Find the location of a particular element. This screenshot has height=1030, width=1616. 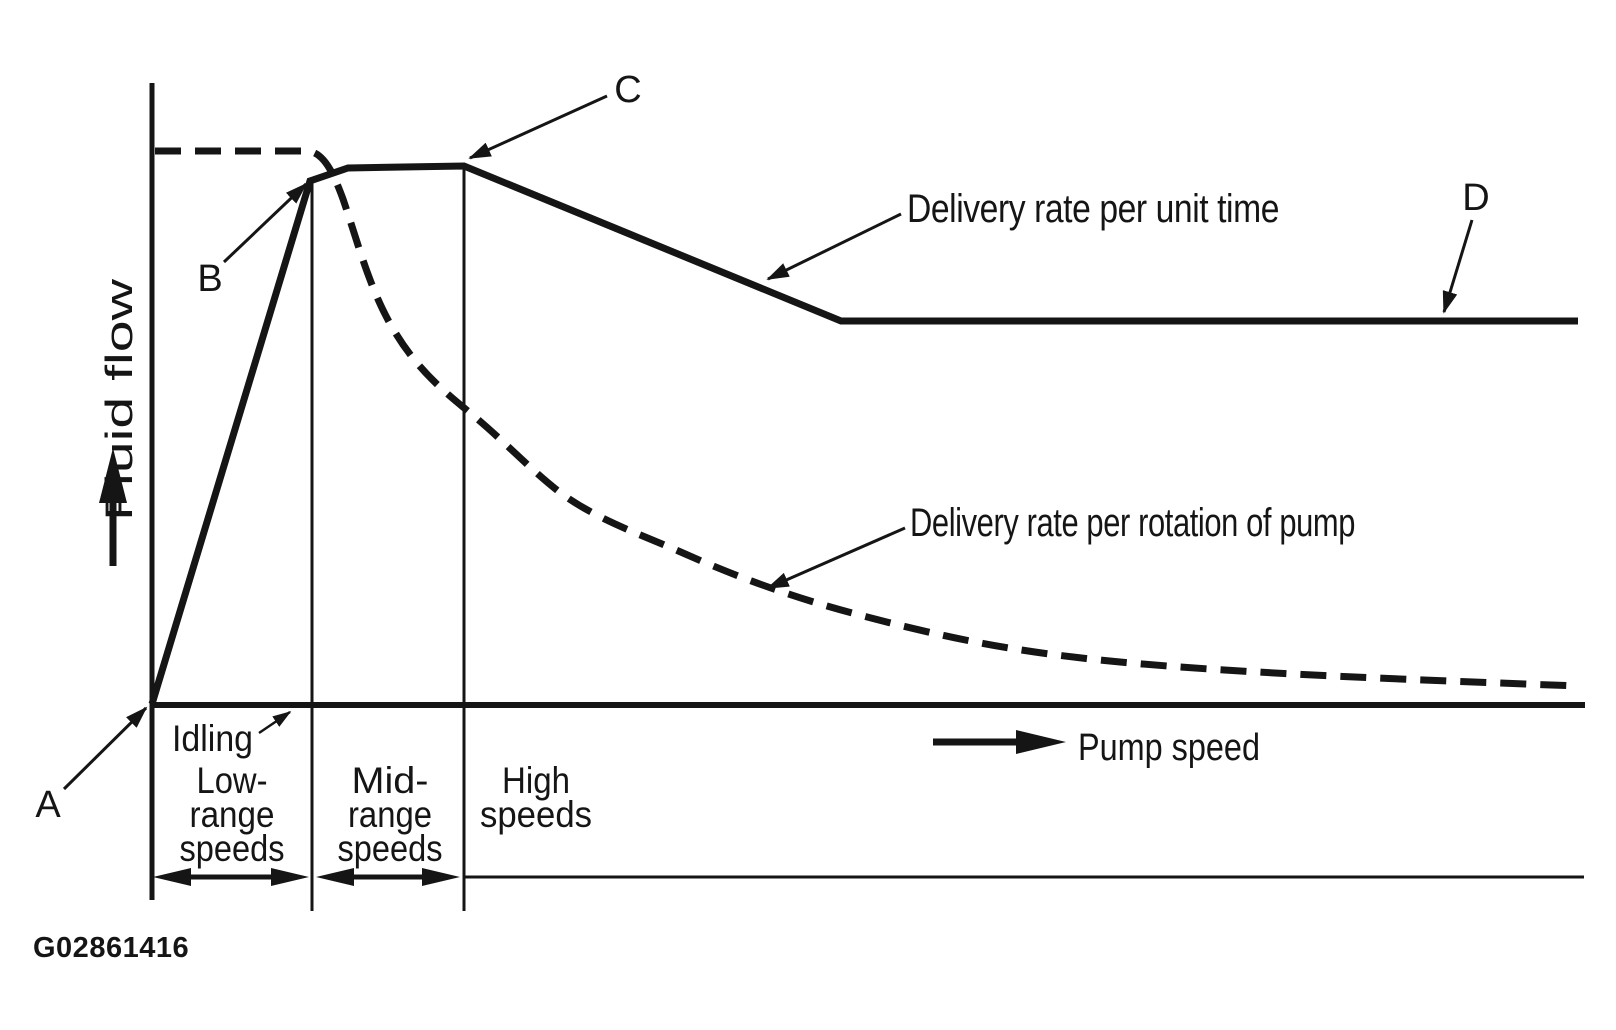

figure-id-code: G02861416 is located at coordinates (111, 948).